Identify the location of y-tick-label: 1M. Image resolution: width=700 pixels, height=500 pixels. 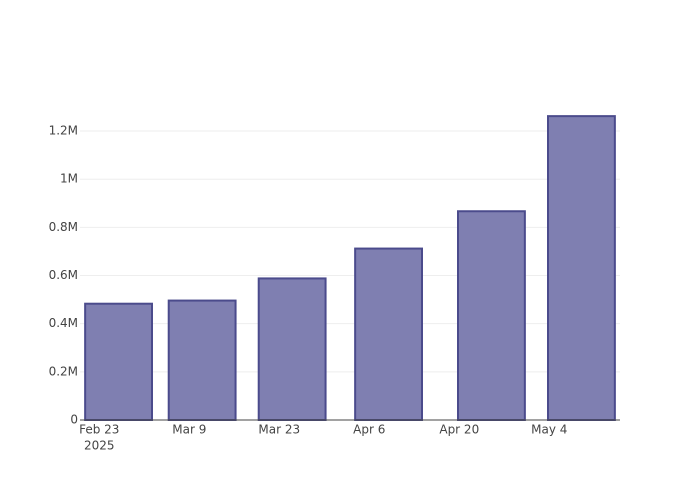
(69, 179).